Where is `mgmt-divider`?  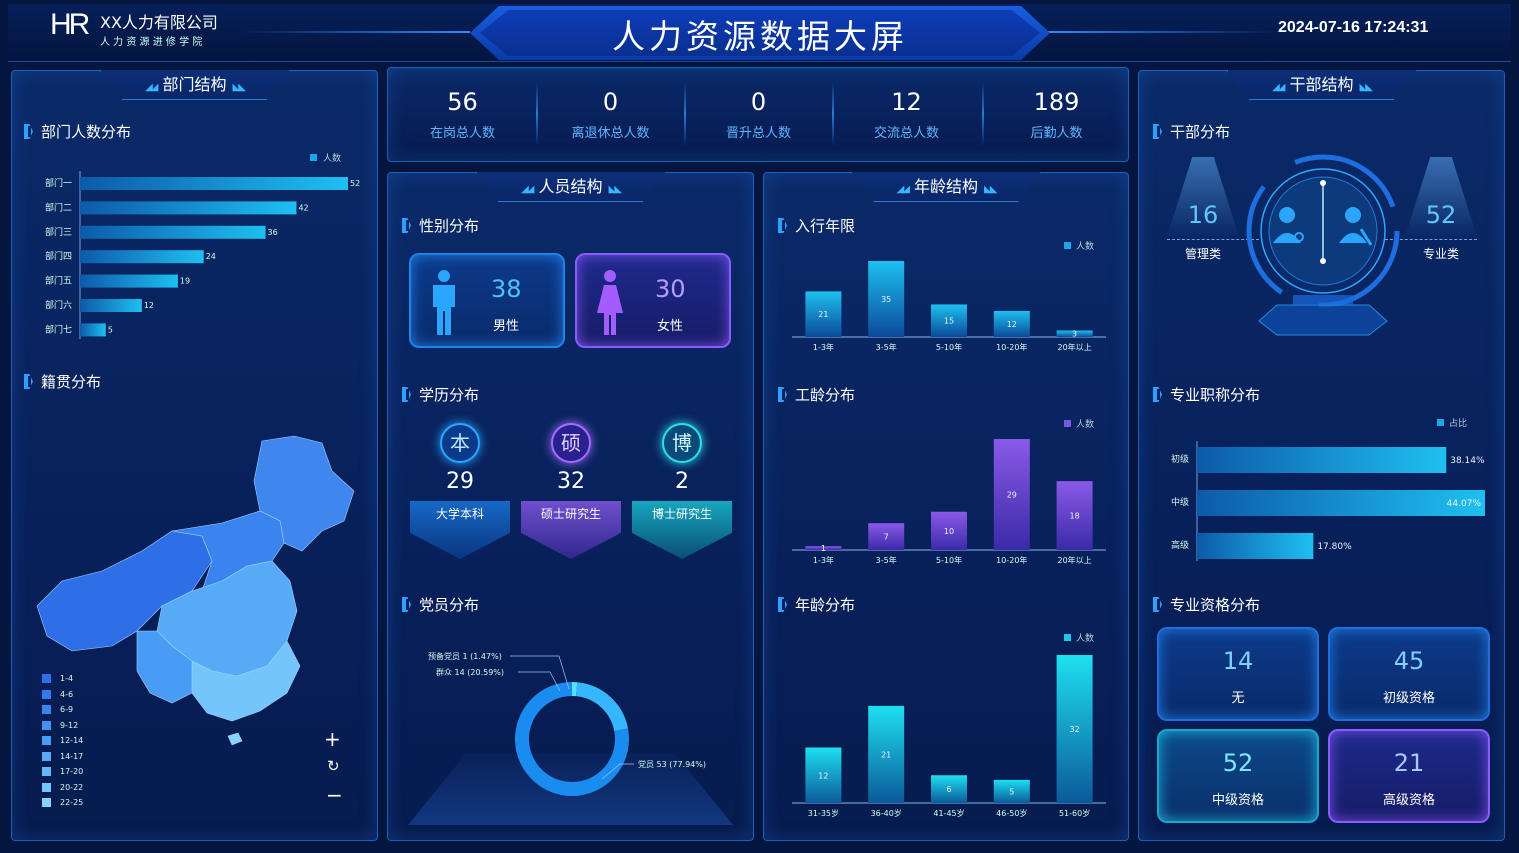 mgmt-divider is located at coordinates (1213, 239).